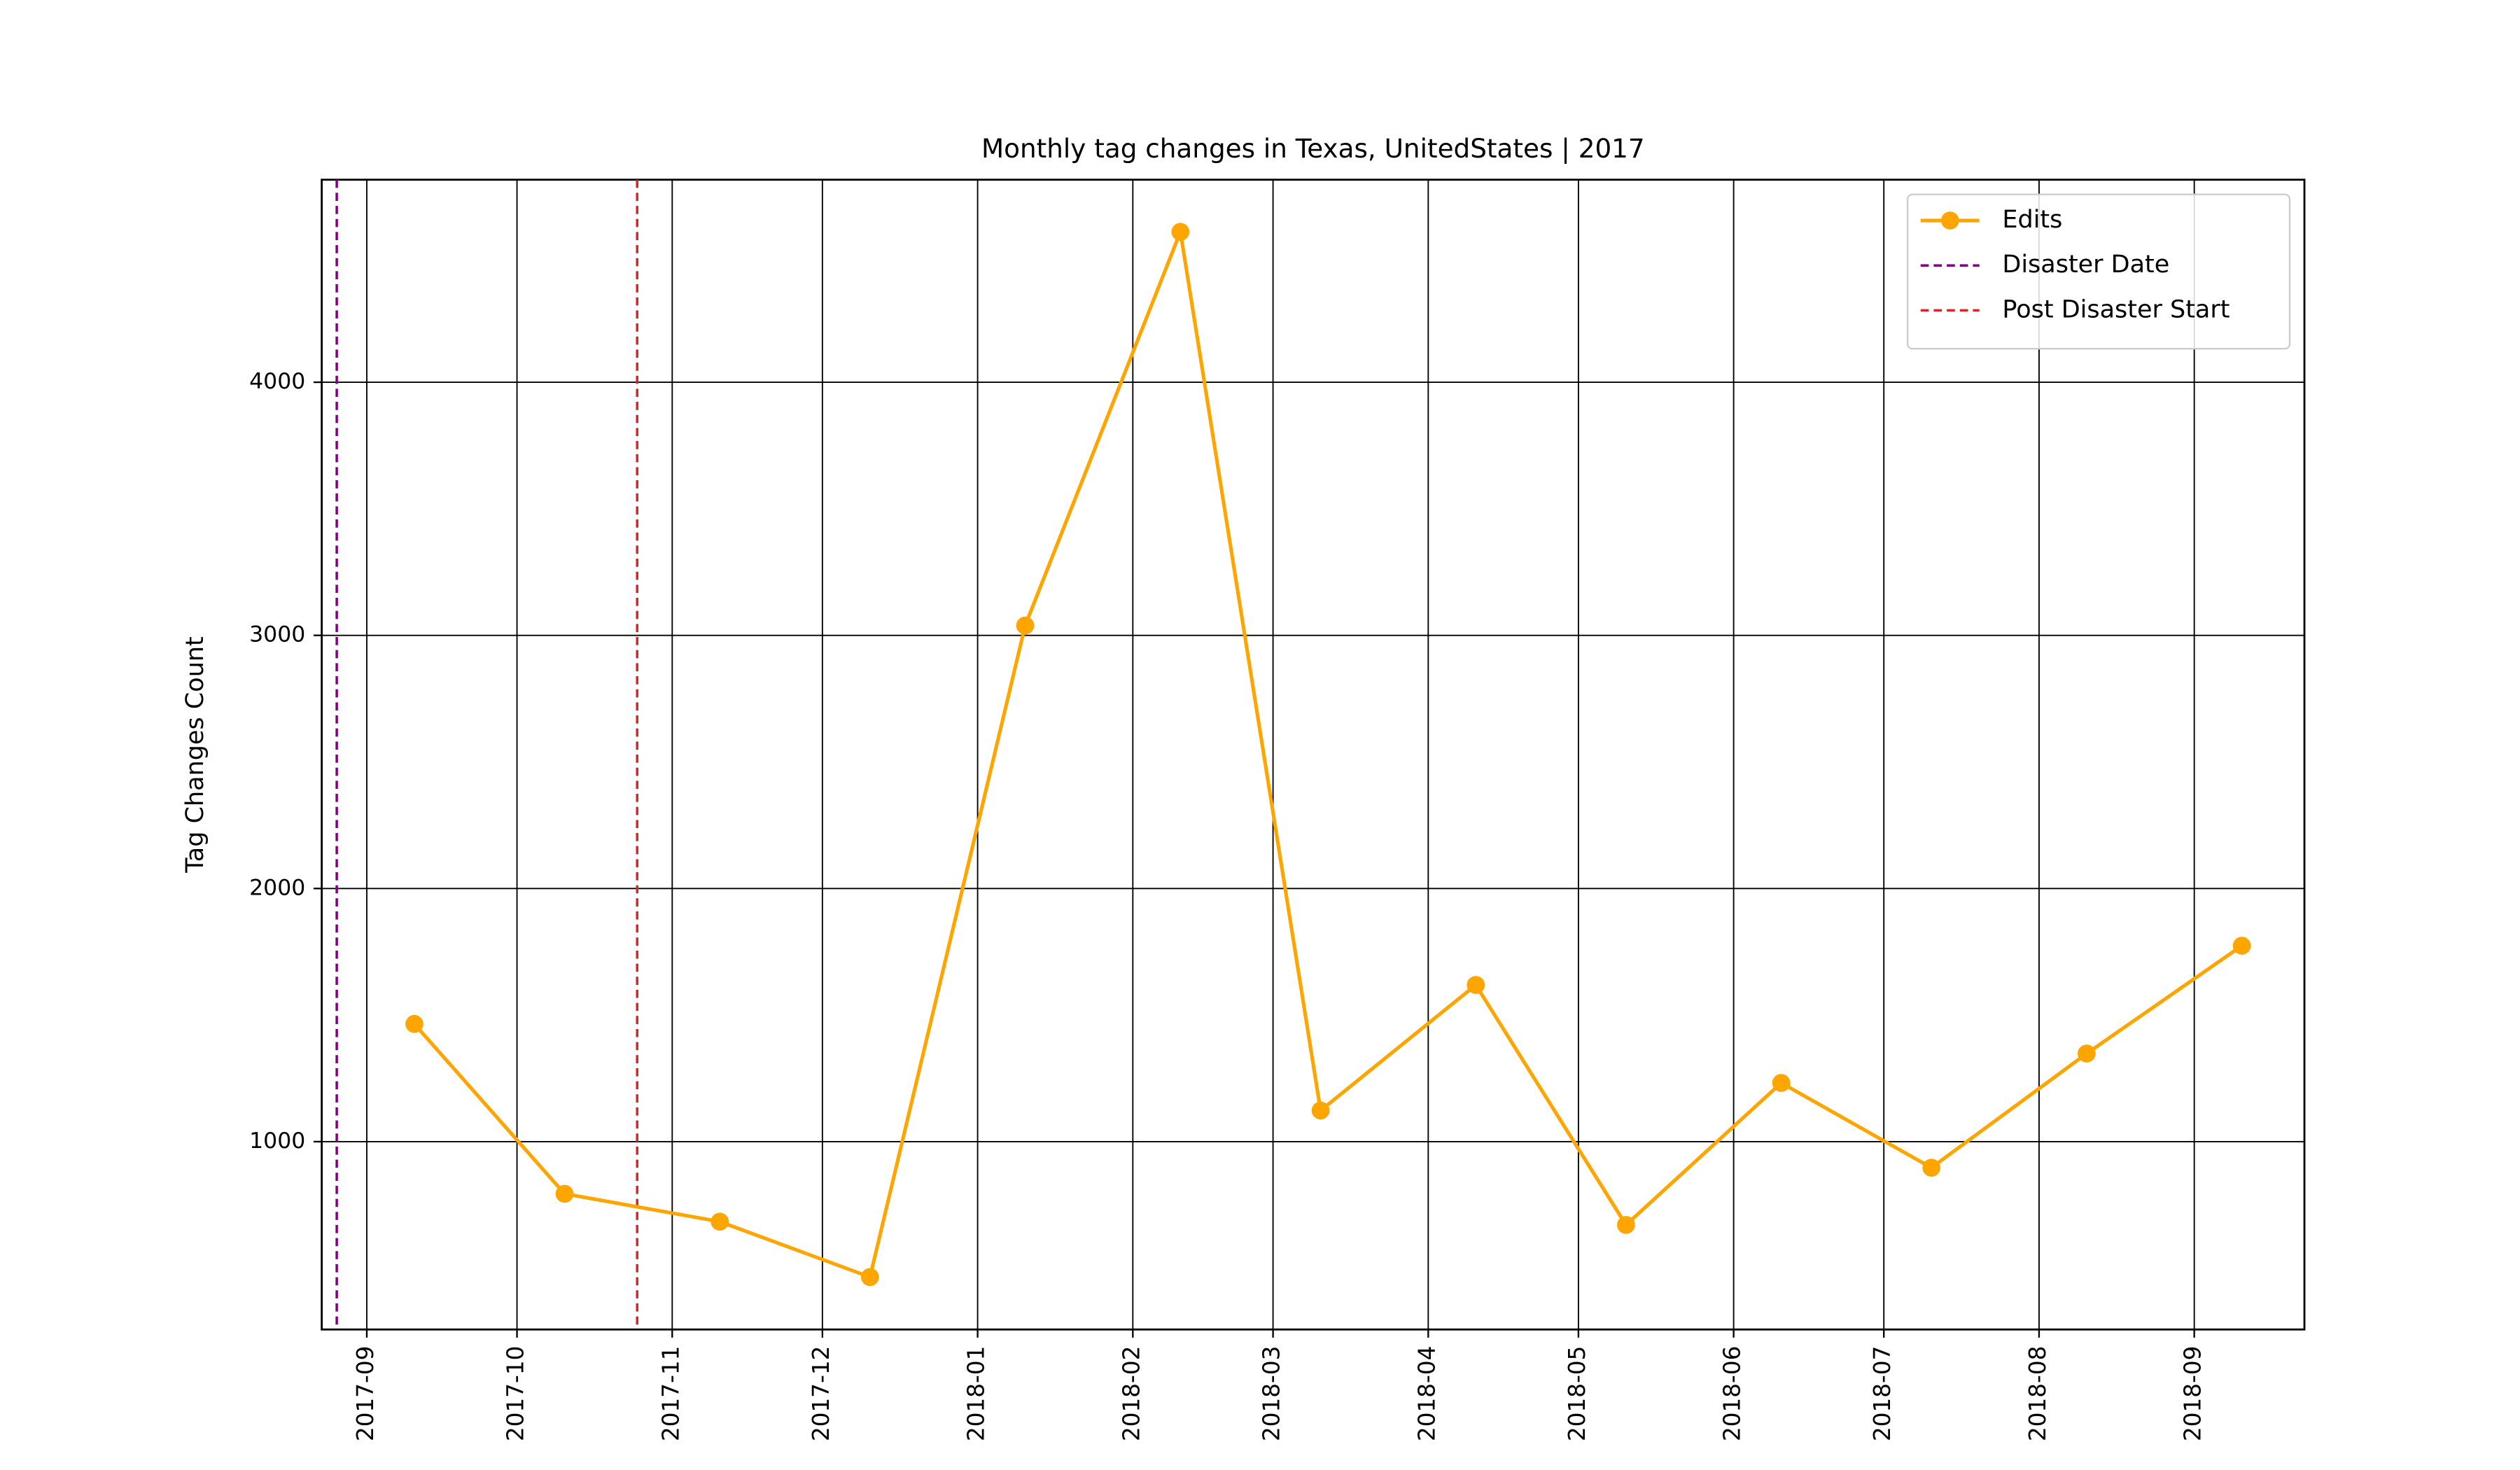 The width and height of the screenshot is (2520, 1470). Describe the element at coordinates (1732, 1393) in the screenshot. I see `x-tick-label: 2018-06` at that location.